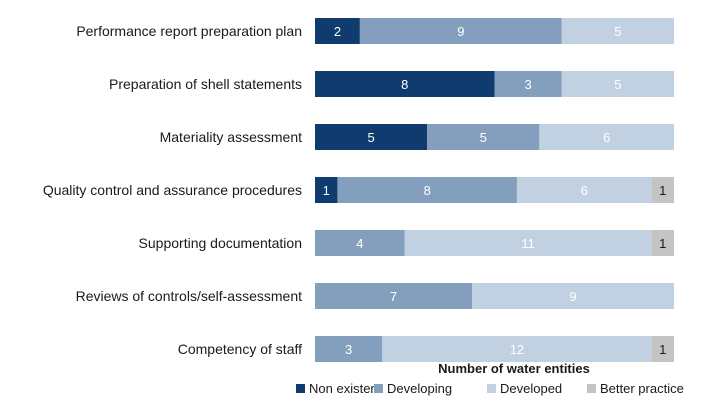  What do you see at coordinates (189, 296) in the screenshot?
I see `category-label: Reviews of controls/self-assessment` at bounding box center [189, 296].